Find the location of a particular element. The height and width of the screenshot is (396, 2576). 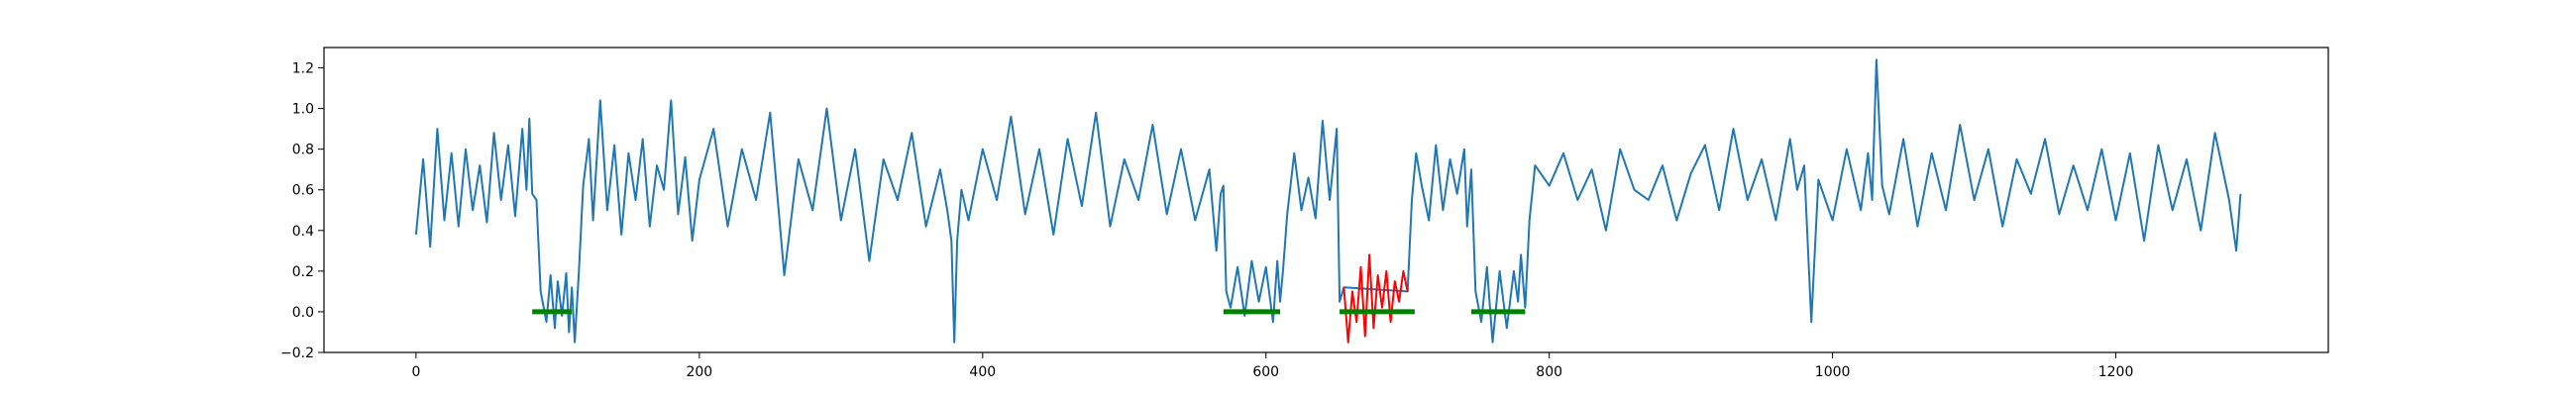

x-tick-label: 1000 is located at coordinates (1833, 372).